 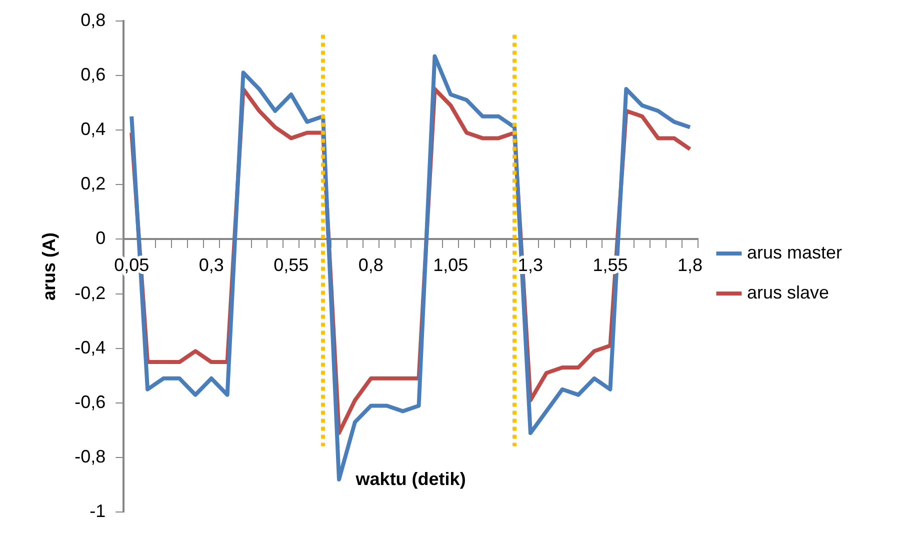 What do you see at coordinates (450, 265) in the screenshot?
I see `x-tick-label: 1,05` at bounding box center [450, 265].